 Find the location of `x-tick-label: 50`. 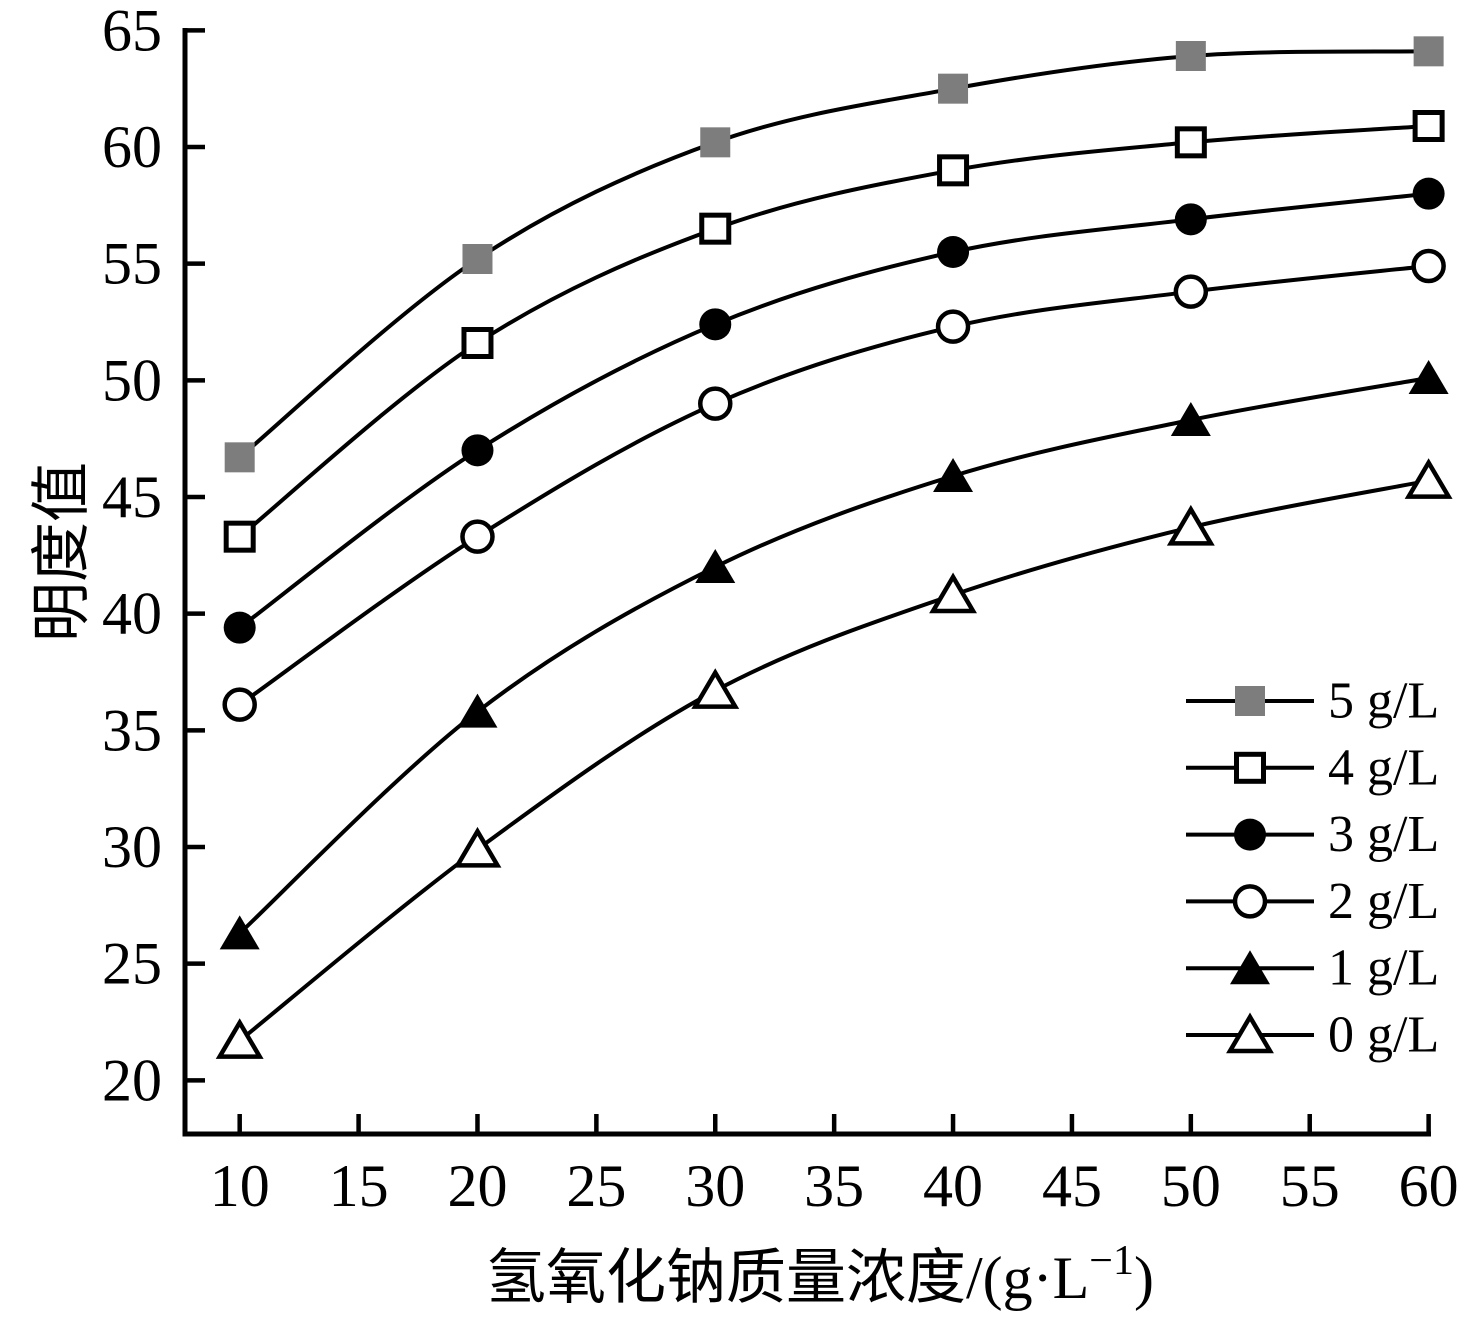

x-tick-label: 50 is located at coordinates (1191, 1186).